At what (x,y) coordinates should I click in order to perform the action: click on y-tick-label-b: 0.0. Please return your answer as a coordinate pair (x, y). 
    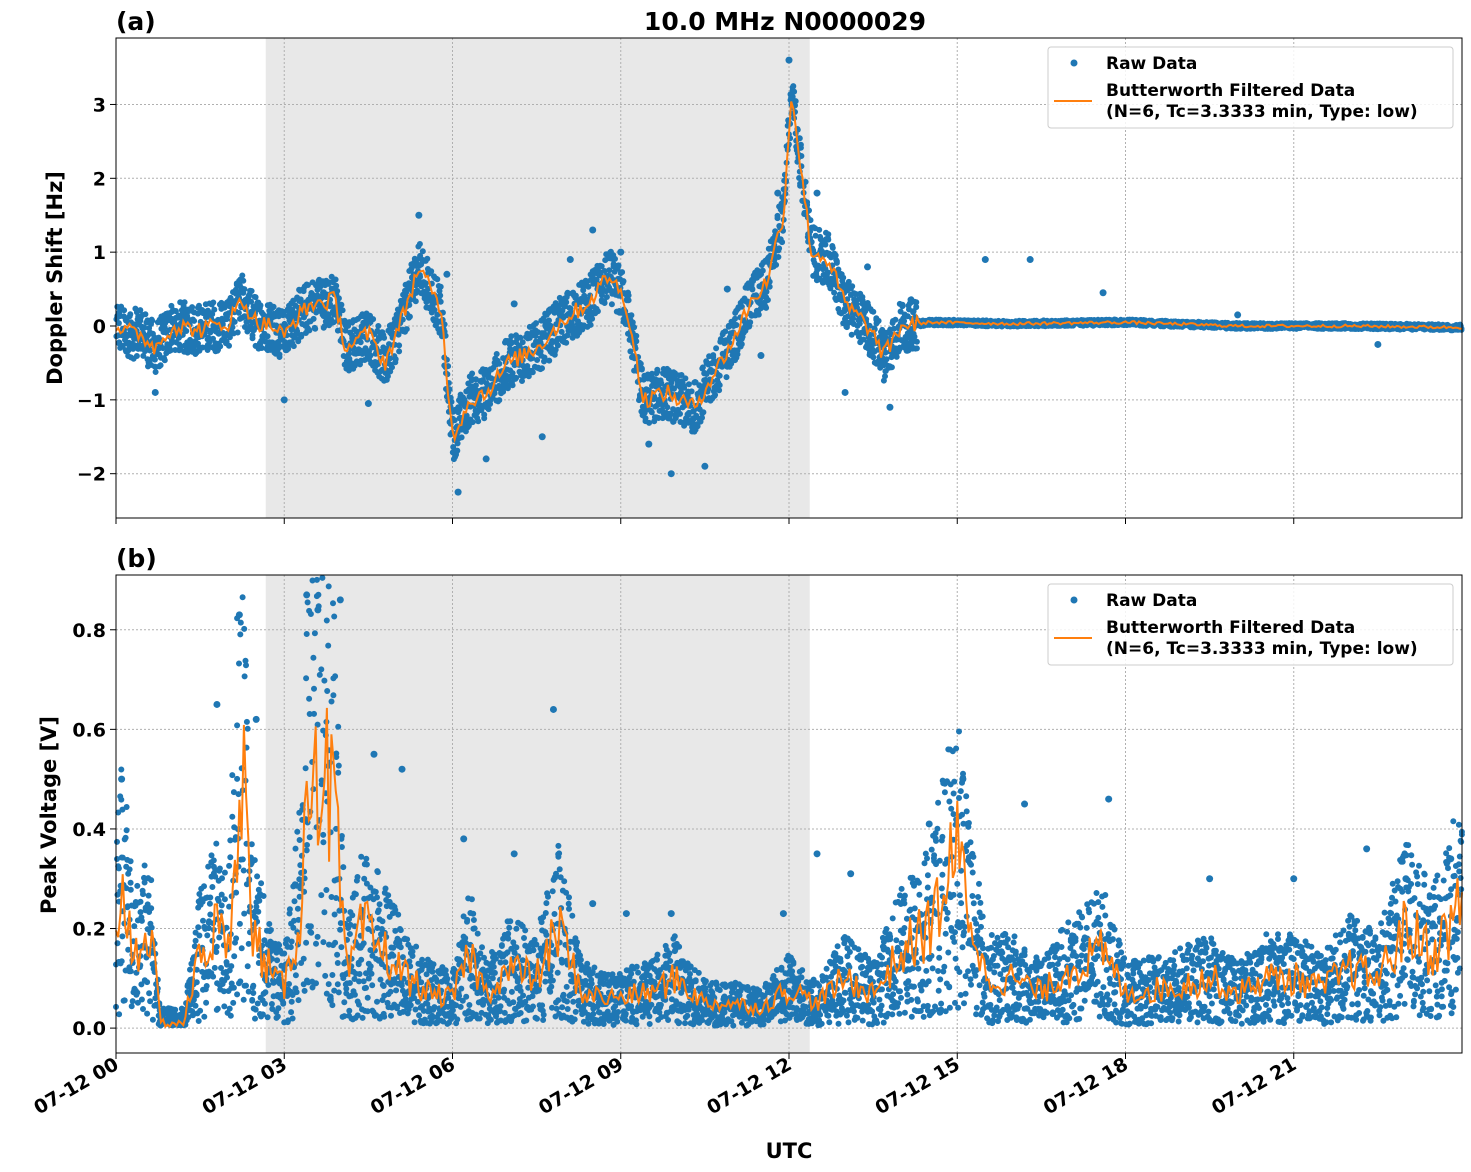
    Looking at the image, I should click on (89, 1029).